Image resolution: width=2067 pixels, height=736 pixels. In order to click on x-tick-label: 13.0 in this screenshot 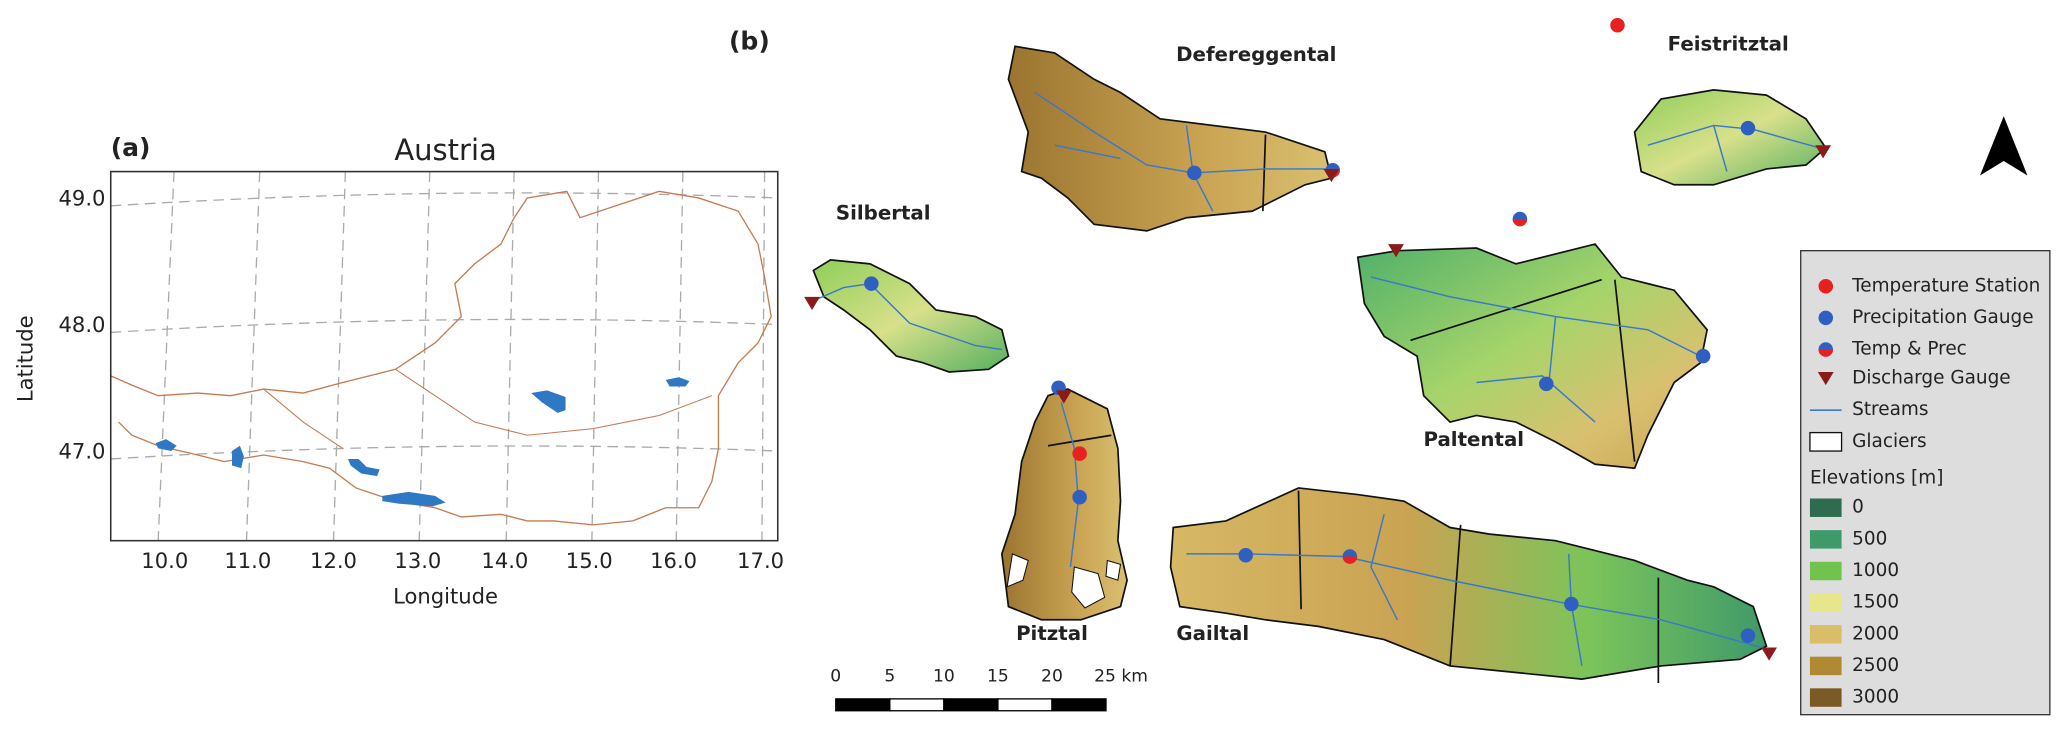, I will do `click(417, 560)`.